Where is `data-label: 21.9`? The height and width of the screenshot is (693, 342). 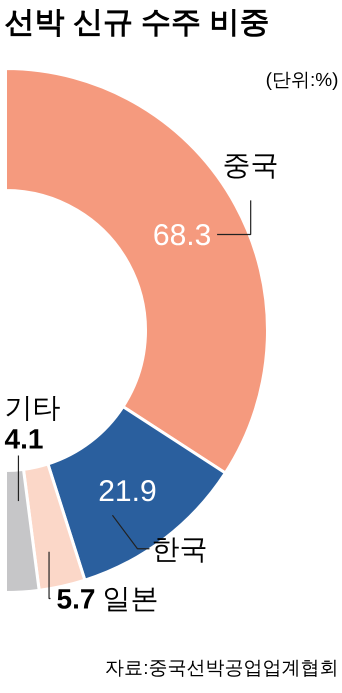 data-label: 21.9 is located at coordinates (127, 491).